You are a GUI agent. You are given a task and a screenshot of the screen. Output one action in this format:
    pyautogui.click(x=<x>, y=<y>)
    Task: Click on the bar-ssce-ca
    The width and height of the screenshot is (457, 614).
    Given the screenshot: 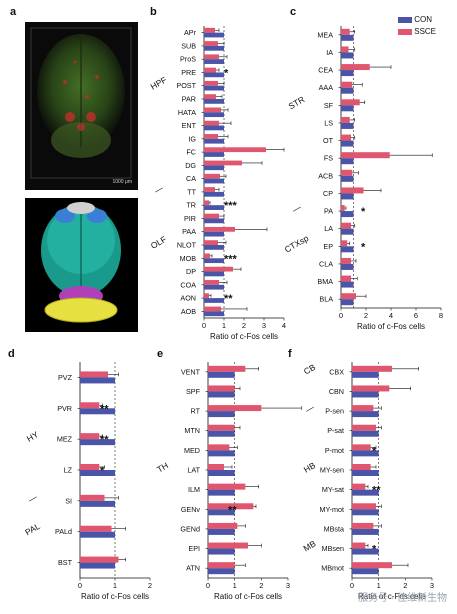 What is the action you would take?
    pyautogui.click(x=212, y=176)
    